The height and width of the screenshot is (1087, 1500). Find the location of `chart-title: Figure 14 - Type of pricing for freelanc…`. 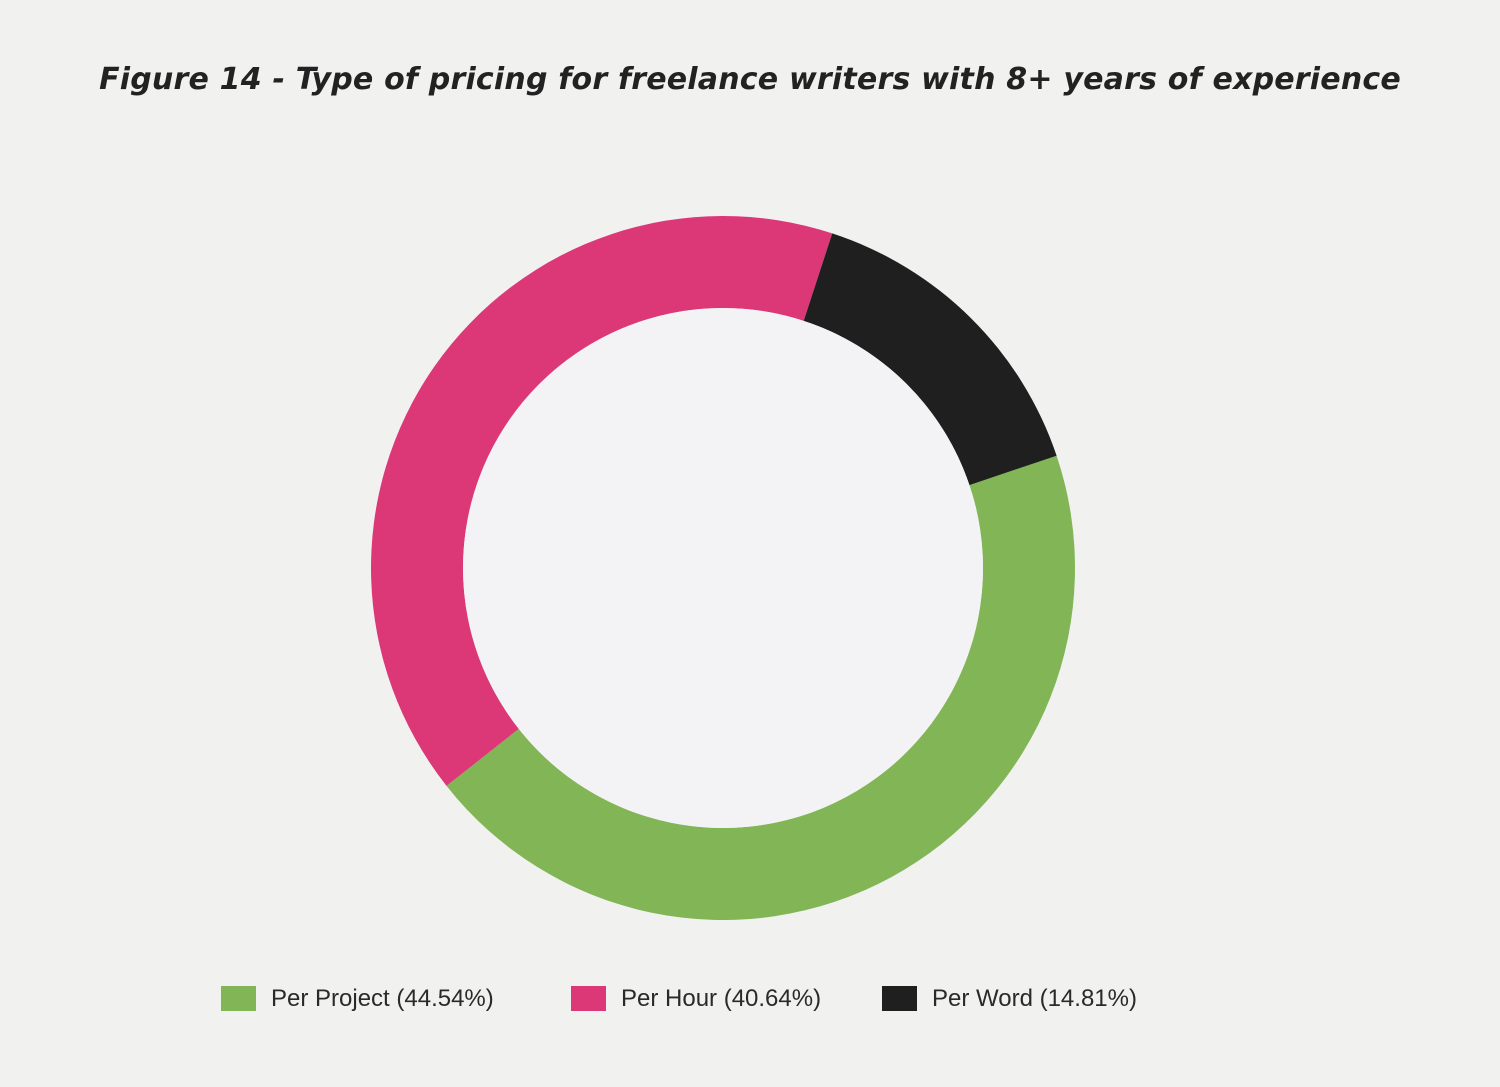

chart-title: Figure 14 - Type of pricing for freelanc… is located at coordinates (750, 79).